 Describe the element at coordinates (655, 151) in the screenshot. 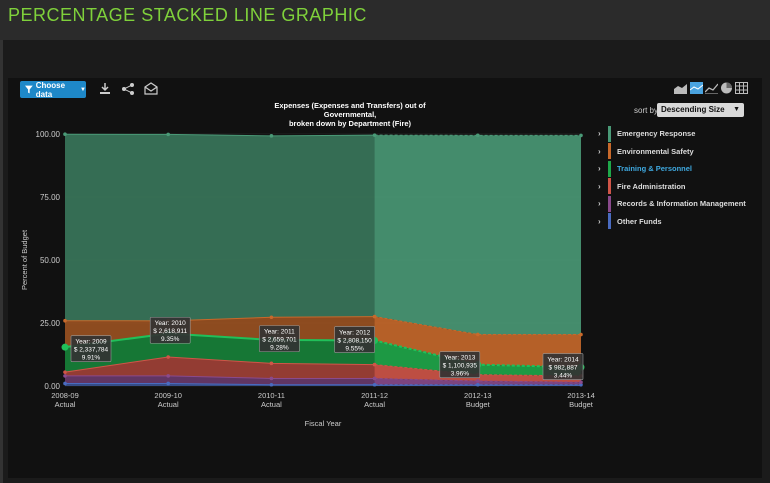

I see `legend-label: Environmental Safety` at that location.